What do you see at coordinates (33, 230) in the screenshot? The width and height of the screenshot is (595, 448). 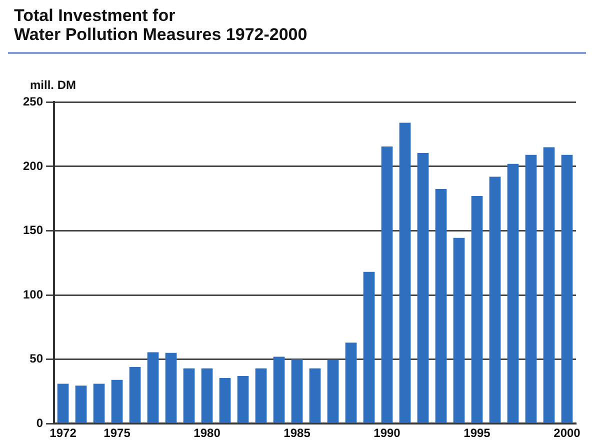 I see `y-tick-label: 150` at bounding box center [33, 230].